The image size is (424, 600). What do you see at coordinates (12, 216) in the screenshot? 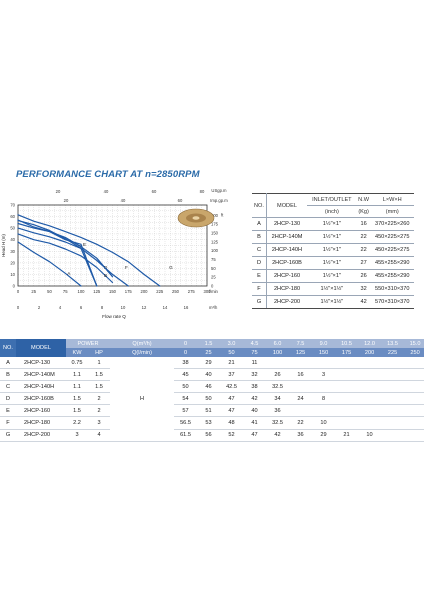
I see `y-tick-label: 60` at bounding box center [12, 216].